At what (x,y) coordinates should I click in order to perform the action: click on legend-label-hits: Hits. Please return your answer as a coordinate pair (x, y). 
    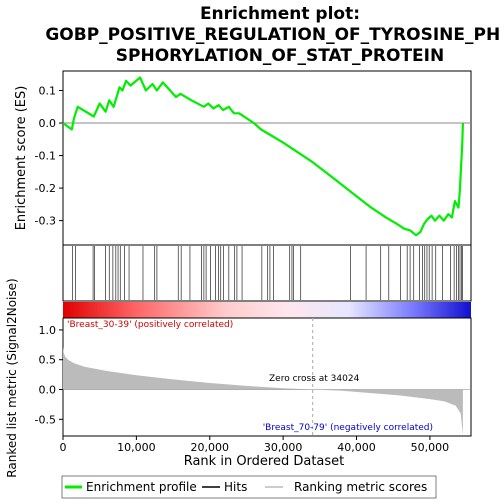
    Looking at the image, I should click on (235, 487).